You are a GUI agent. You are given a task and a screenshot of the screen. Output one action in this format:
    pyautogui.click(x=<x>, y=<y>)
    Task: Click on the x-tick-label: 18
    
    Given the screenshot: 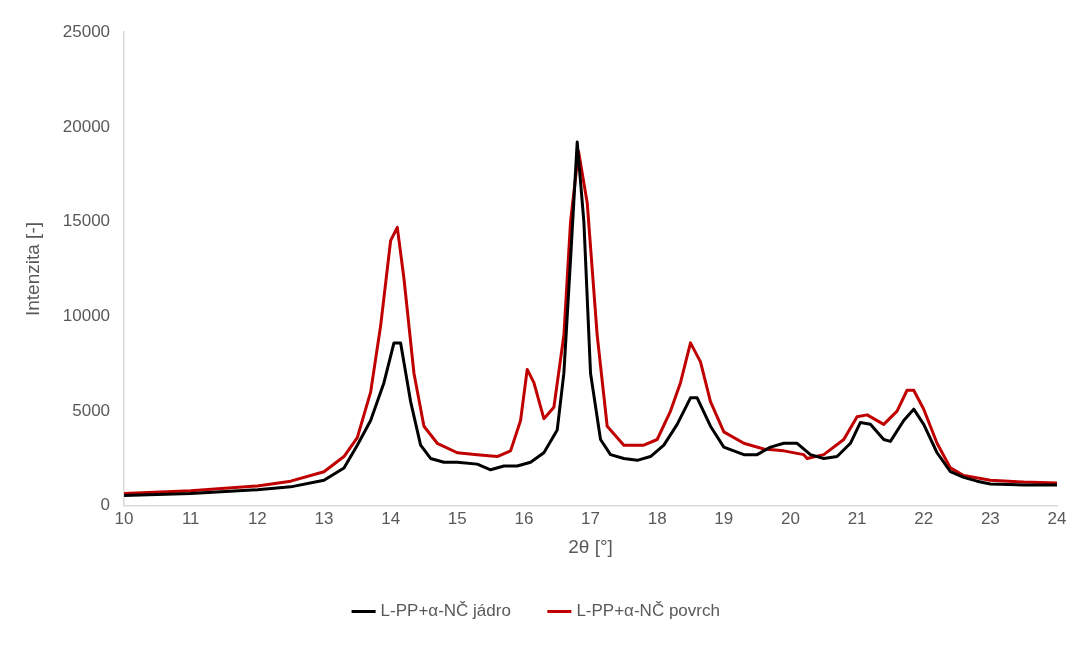 What is the action you would take?
    pyautogui.click(x=657, y=518)
    